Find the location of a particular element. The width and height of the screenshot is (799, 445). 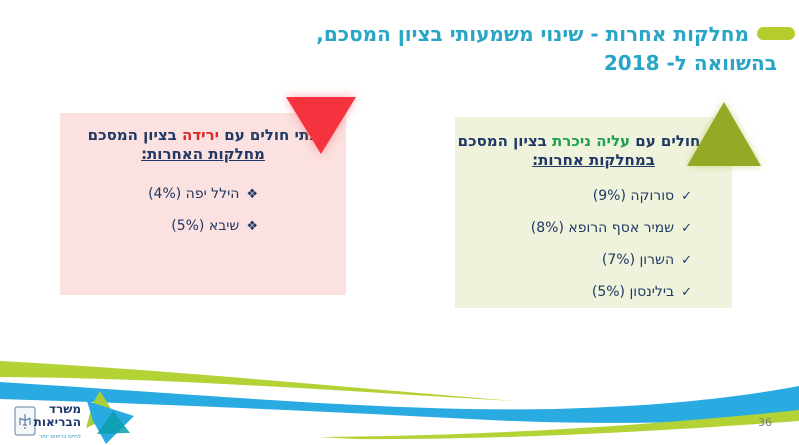

hospital-score-change: בילינסון (5%) is located at coordinates (633, 292).